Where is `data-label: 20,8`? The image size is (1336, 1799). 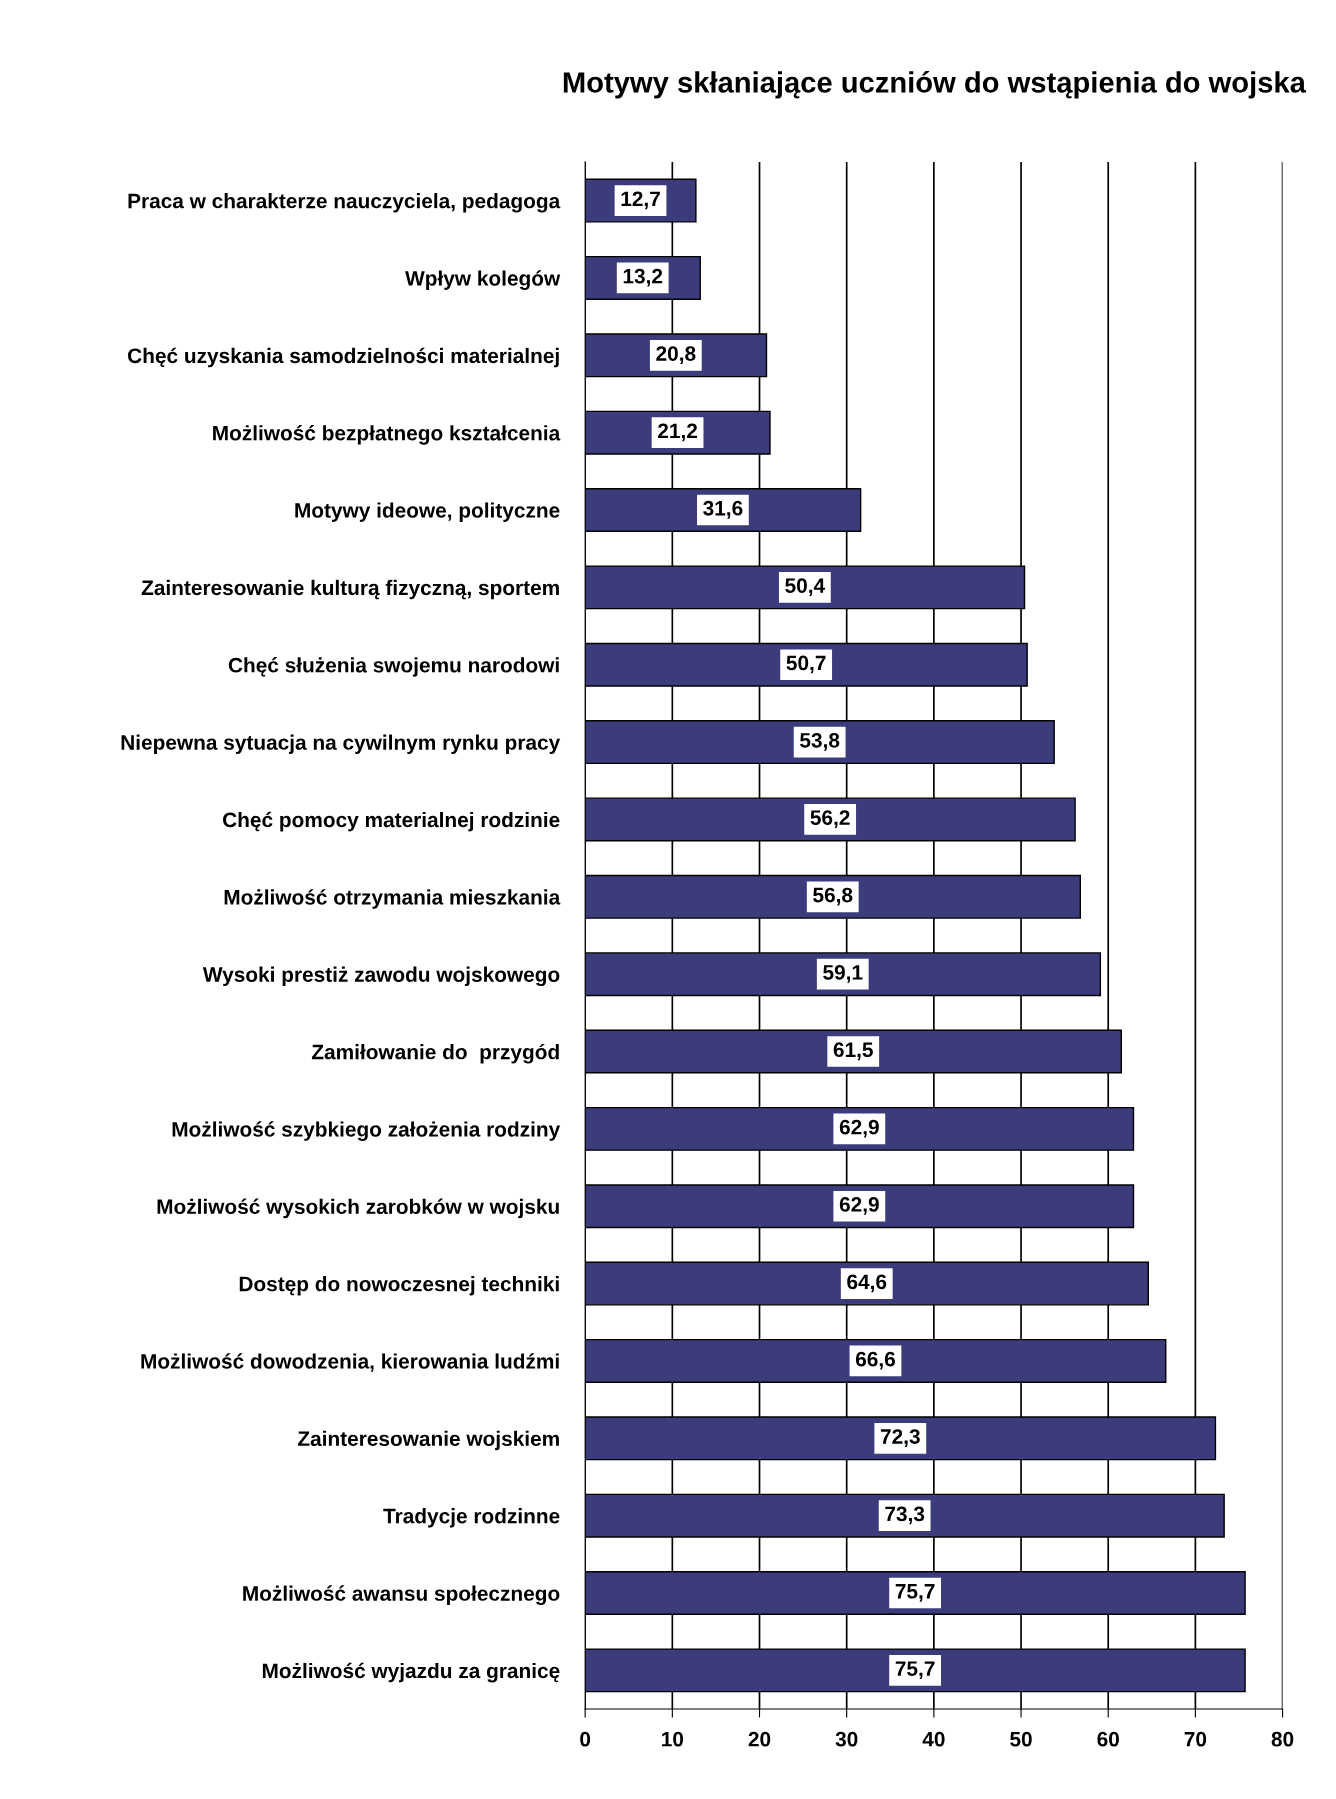
data-label: 20,8 is located at coordinates (676, 355).